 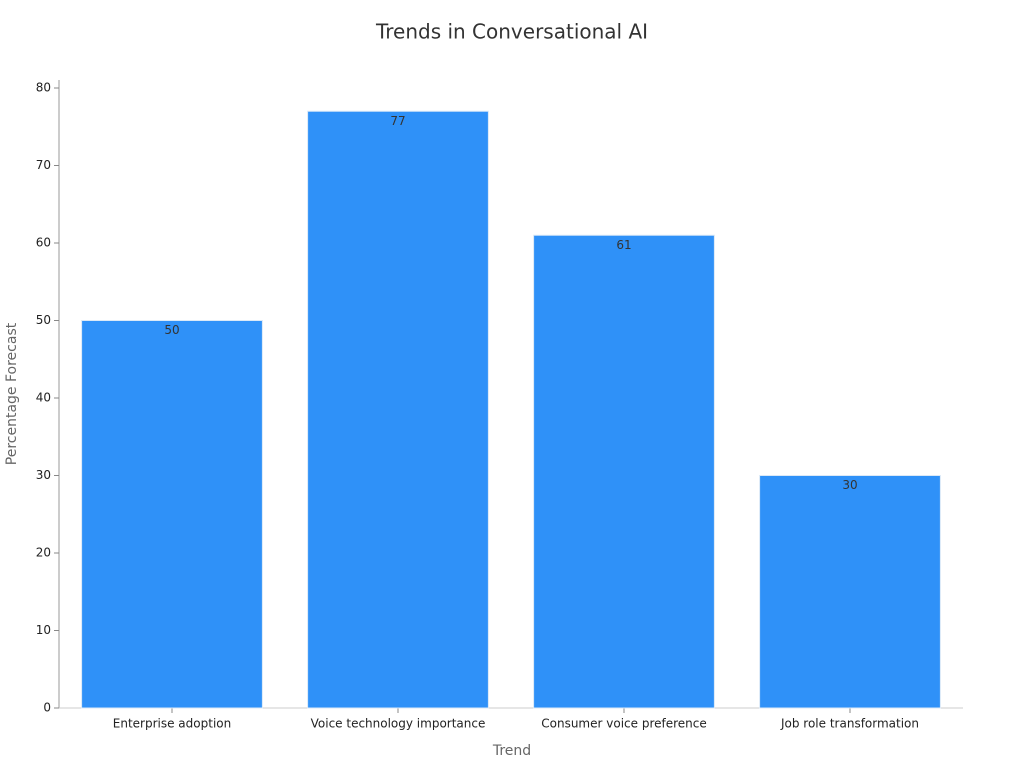 I want to click on y-tick-label: 30, so click(x=43, y=475).